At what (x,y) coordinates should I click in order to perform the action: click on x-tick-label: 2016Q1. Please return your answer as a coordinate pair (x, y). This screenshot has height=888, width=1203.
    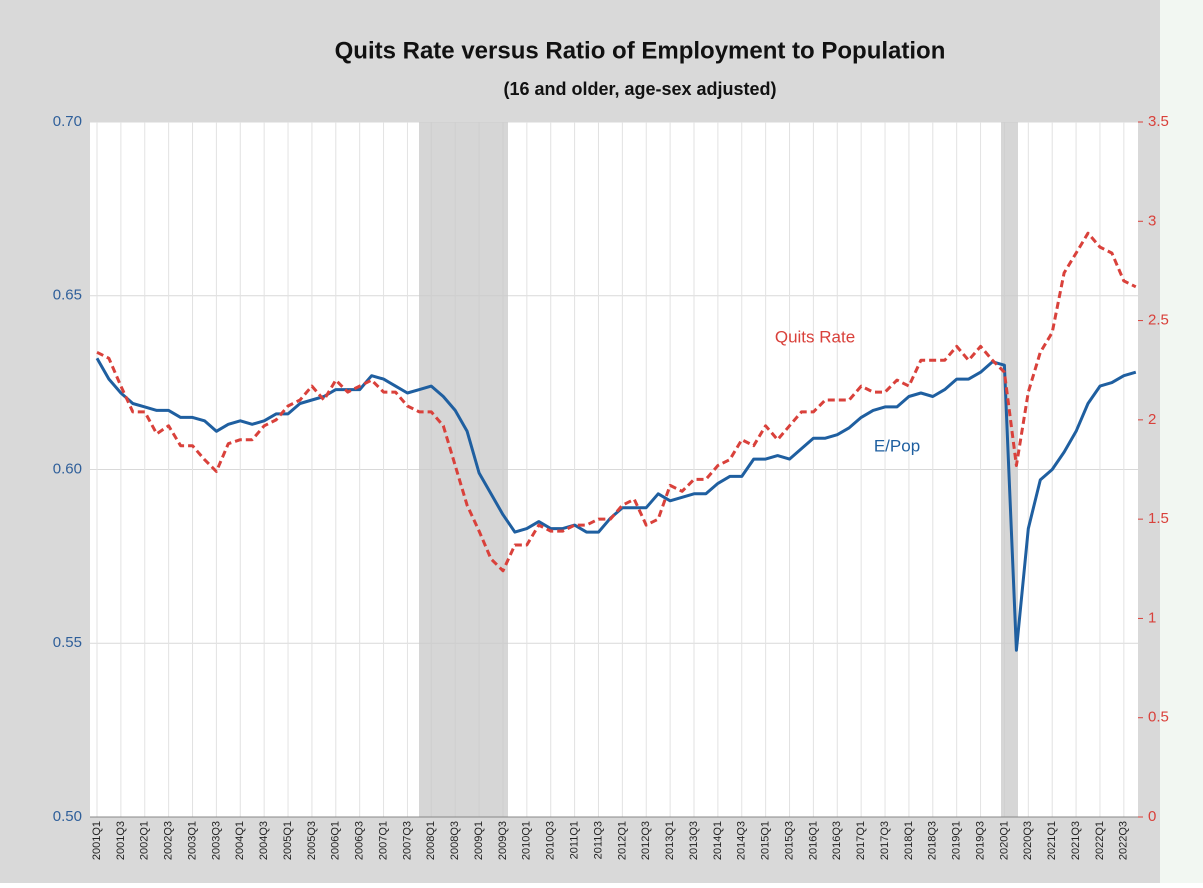
    Looking at the image, I should click on (813, 840).